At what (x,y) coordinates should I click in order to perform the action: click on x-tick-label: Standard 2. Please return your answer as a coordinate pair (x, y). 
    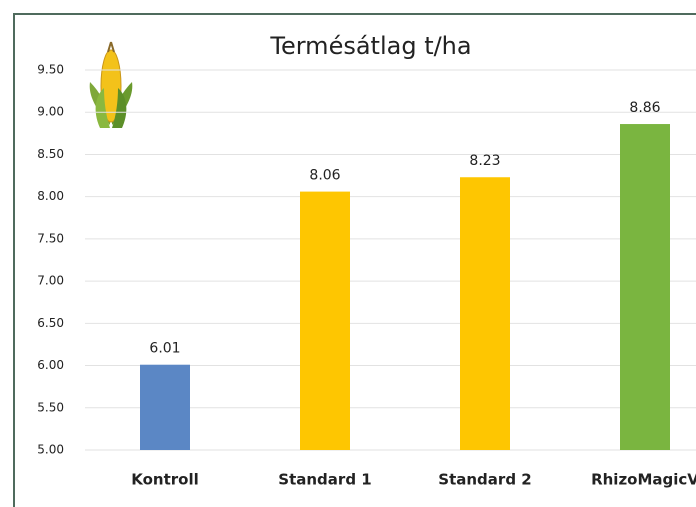
    Looking at the image, I should click on (484, 480).